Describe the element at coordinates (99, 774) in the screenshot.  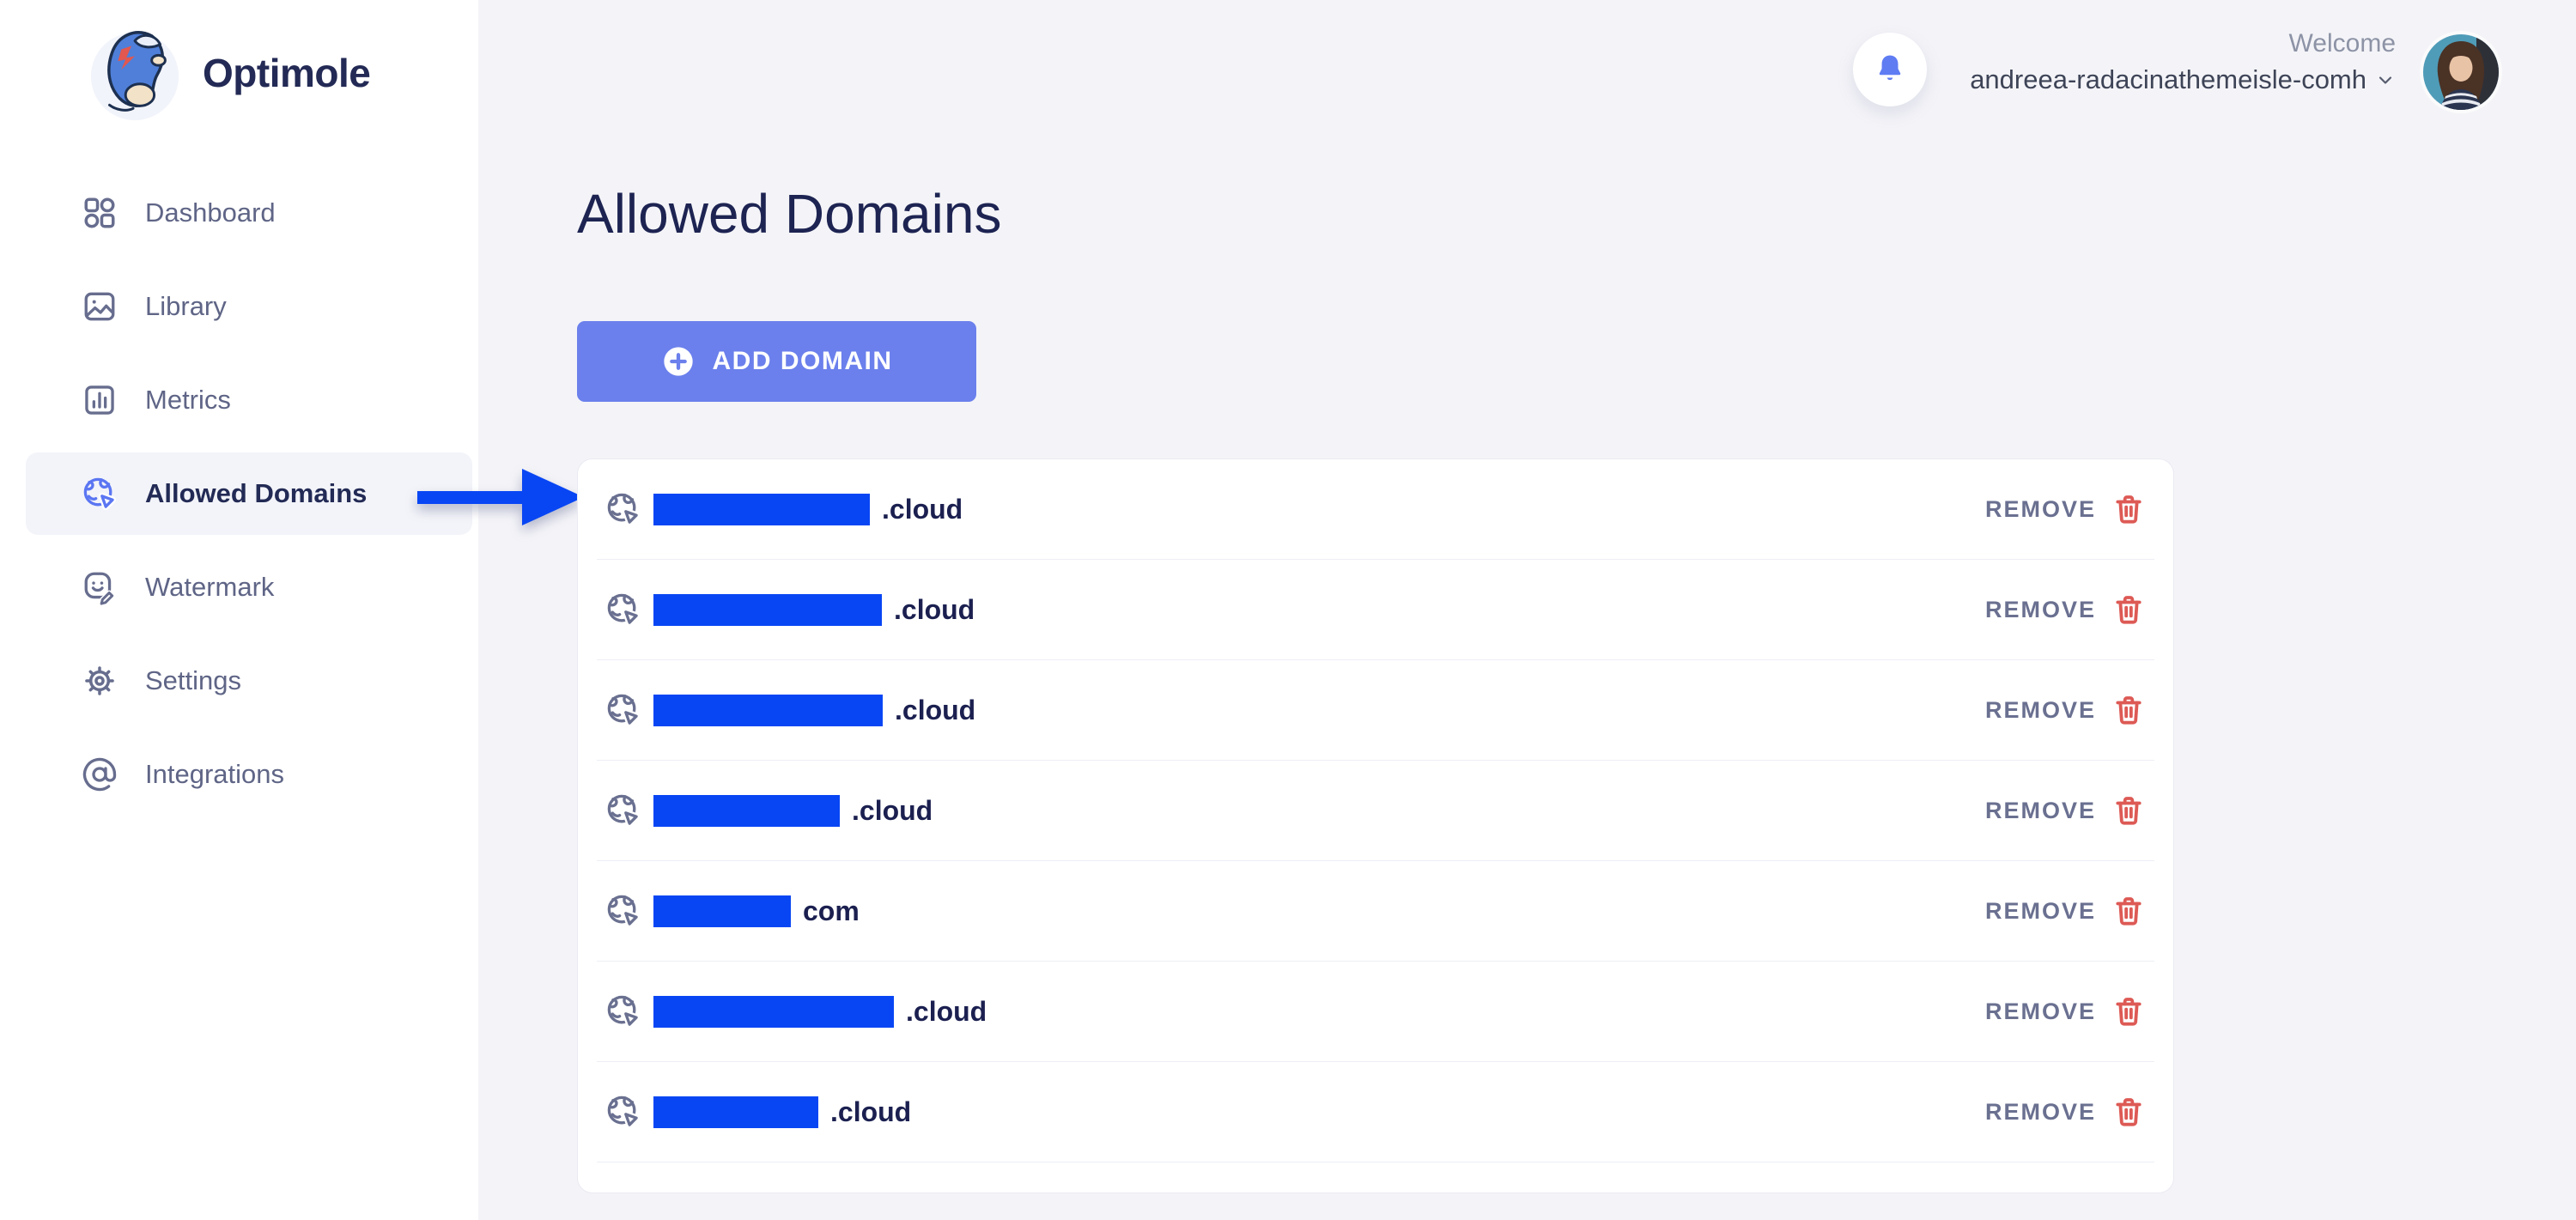
I see `at-sign-icon` at that location.